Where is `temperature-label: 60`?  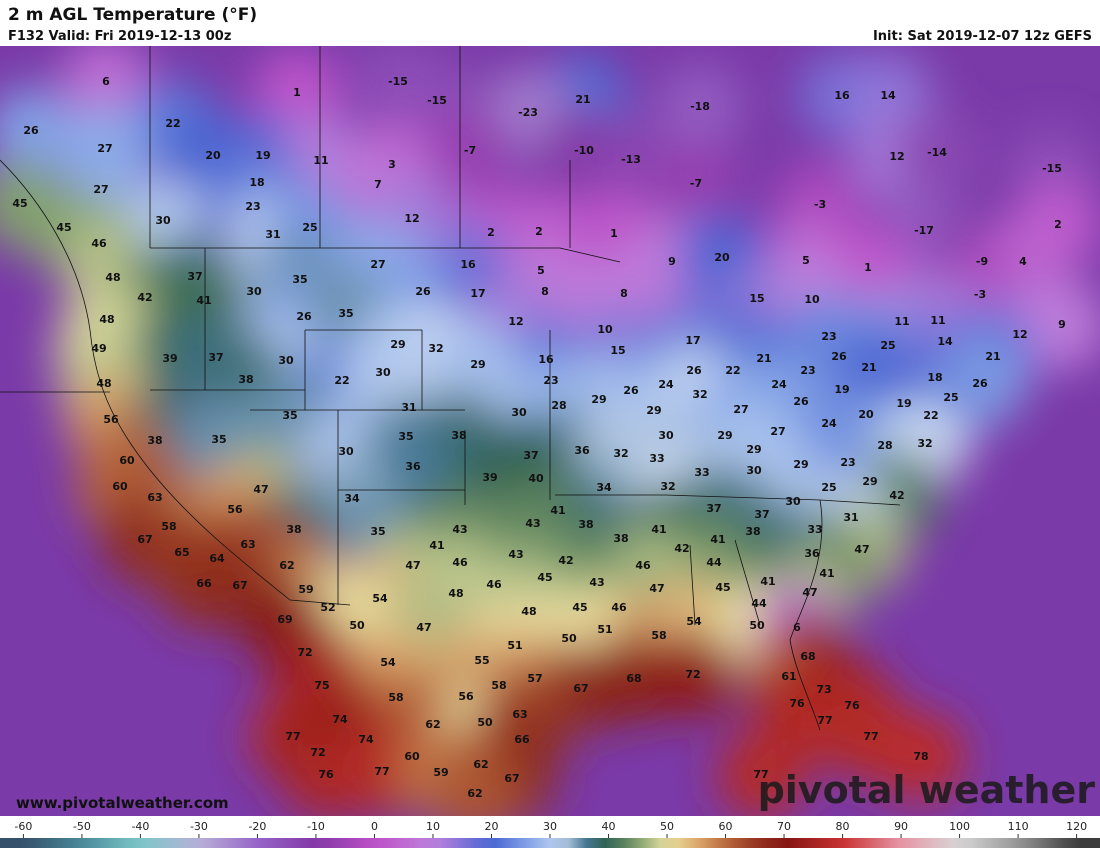 temperature-label: 60 is located at coordinates (412, 756).